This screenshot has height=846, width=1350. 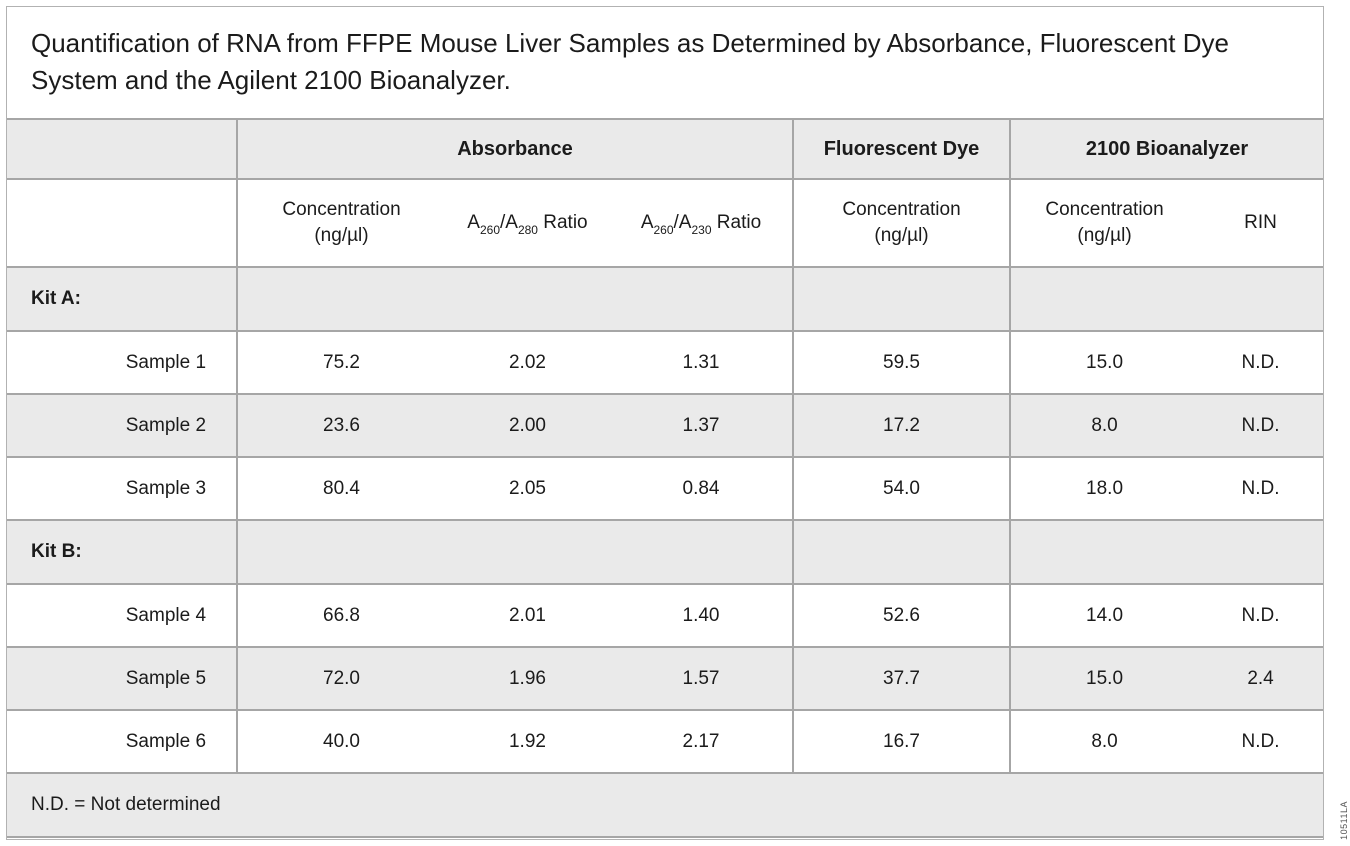 What do you see at coordinates (341, 209) in the screenshot?
I see `header-abs-concentration-line1: Concentration` at bounding box center [341, 209].